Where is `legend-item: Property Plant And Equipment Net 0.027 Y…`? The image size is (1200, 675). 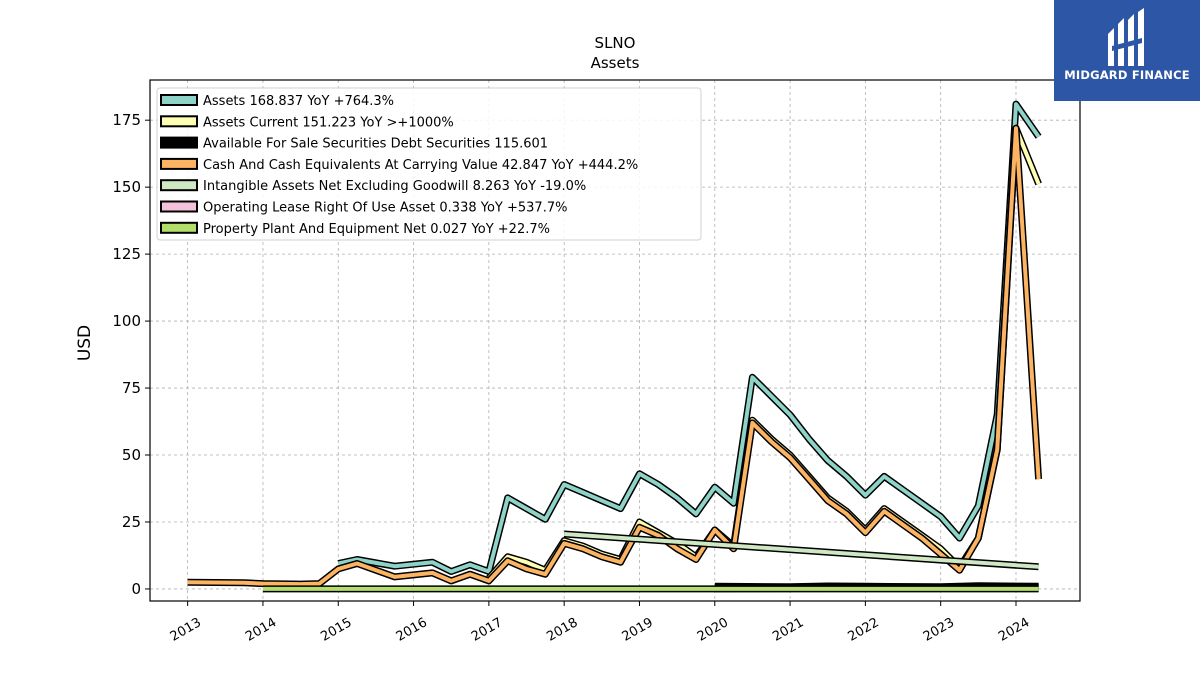 legend-item: Property Plant And Equipment Net 0.027 Y… is located at coordinates (355, 229).